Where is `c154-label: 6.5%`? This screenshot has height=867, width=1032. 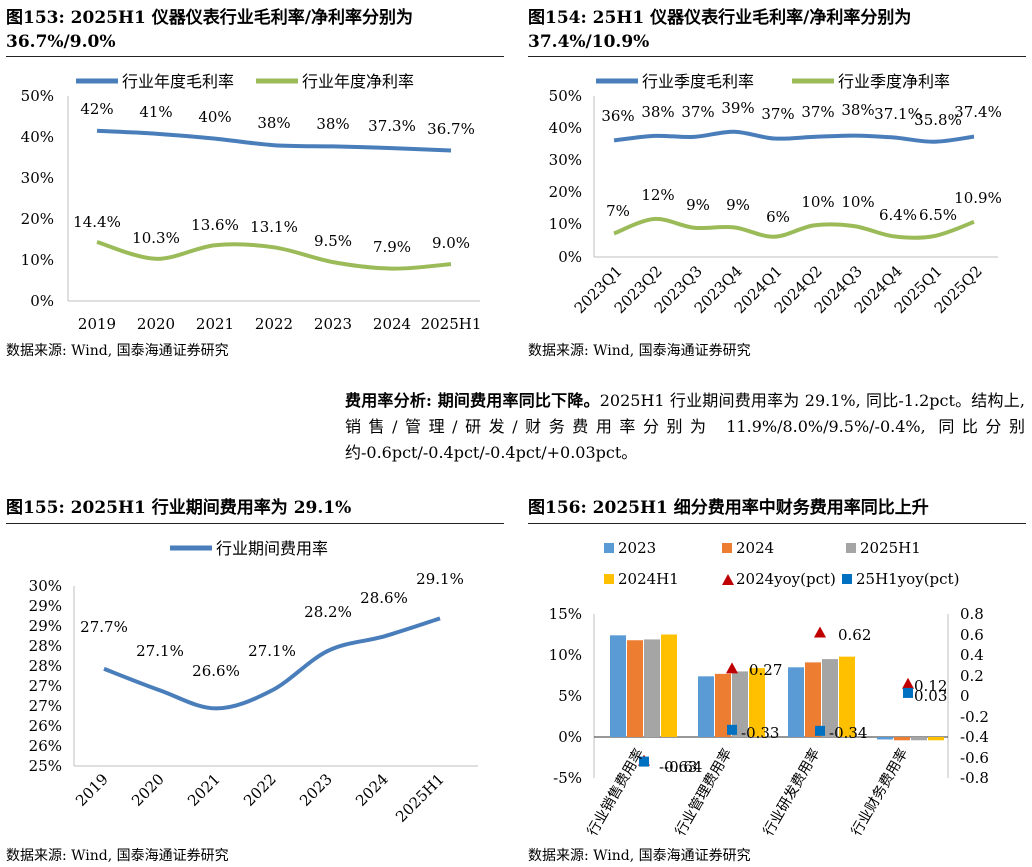 c154-label: 6.5% is located at coordinates (938, 215).